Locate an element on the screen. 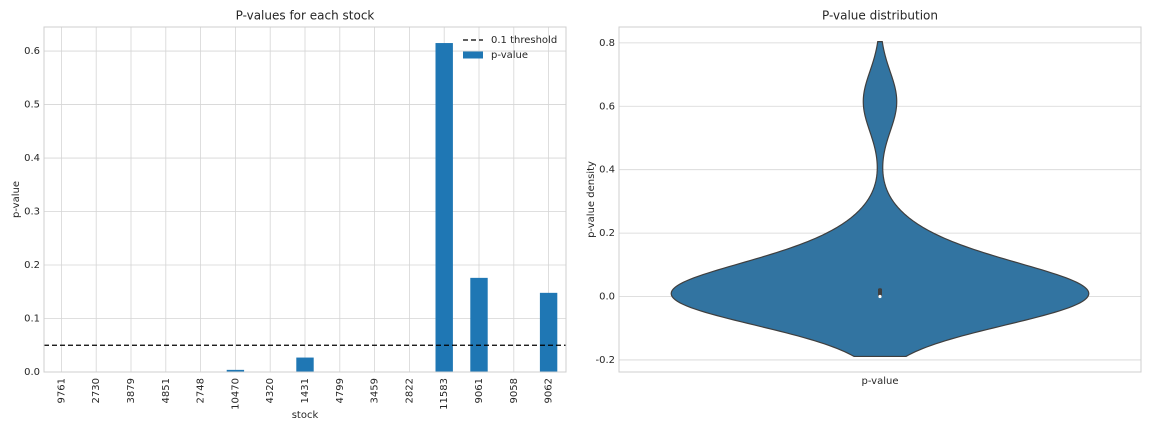 The width and height of the screenshot is (1152, 432). x-tick-label: 2748 is located at coordinates (201, 390).